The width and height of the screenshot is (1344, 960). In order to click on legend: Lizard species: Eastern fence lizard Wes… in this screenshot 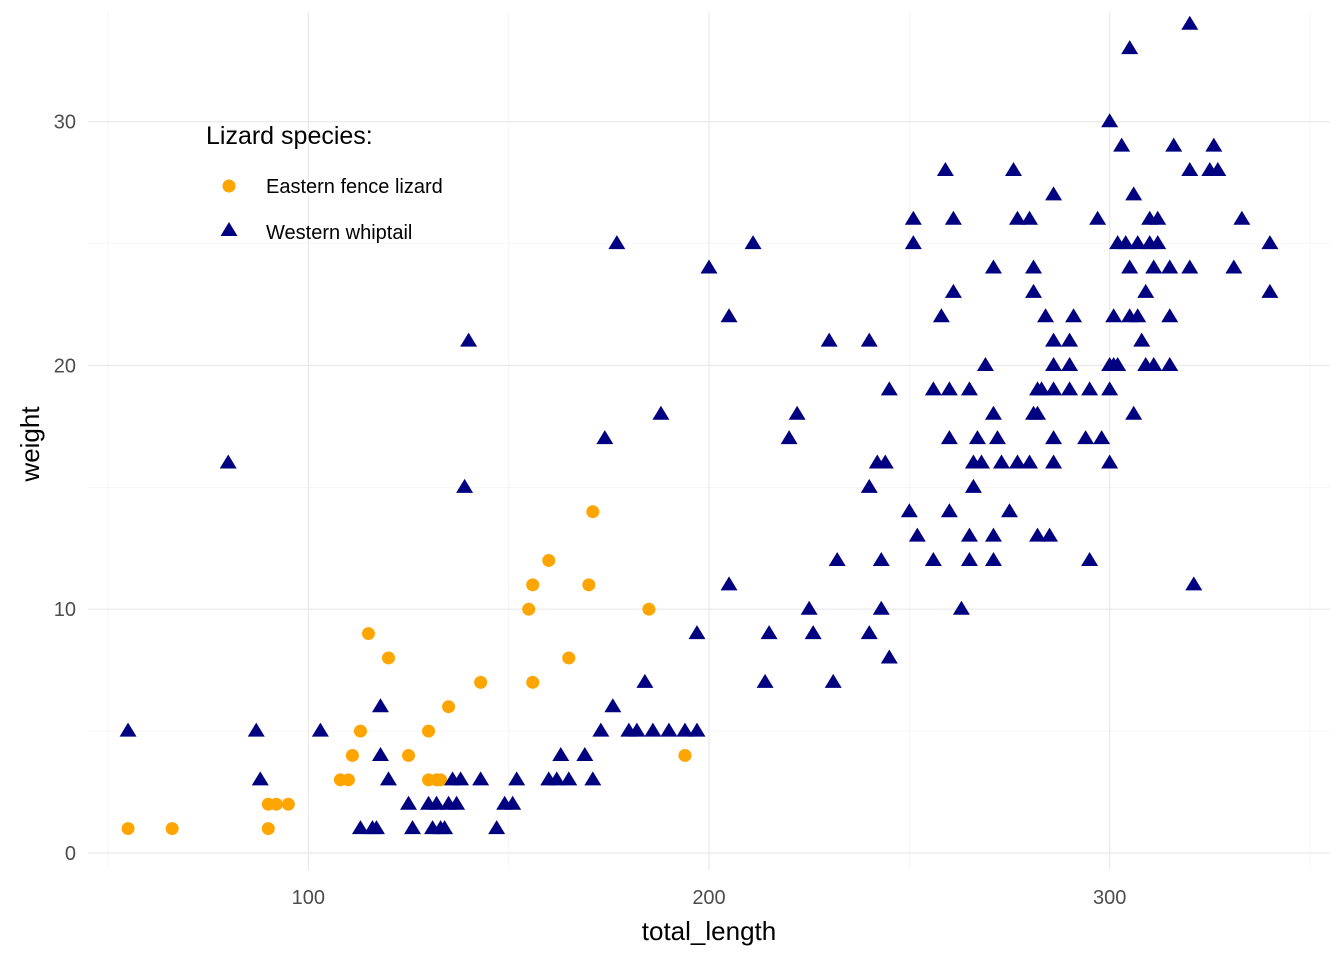, I will do `click(324, 183)`.